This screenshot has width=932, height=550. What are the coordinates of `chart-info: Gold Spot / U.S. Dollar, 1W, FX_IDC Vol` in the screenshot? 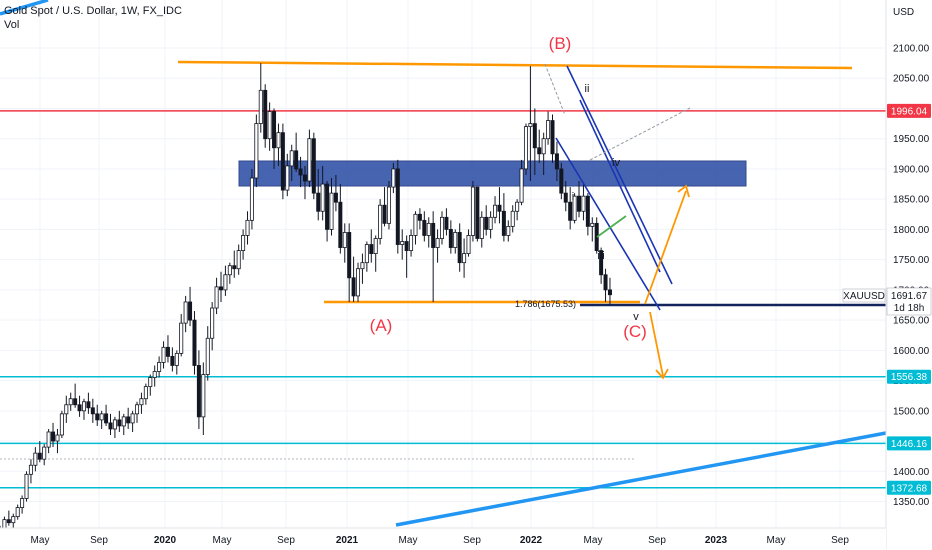 It's located at (93, 18).